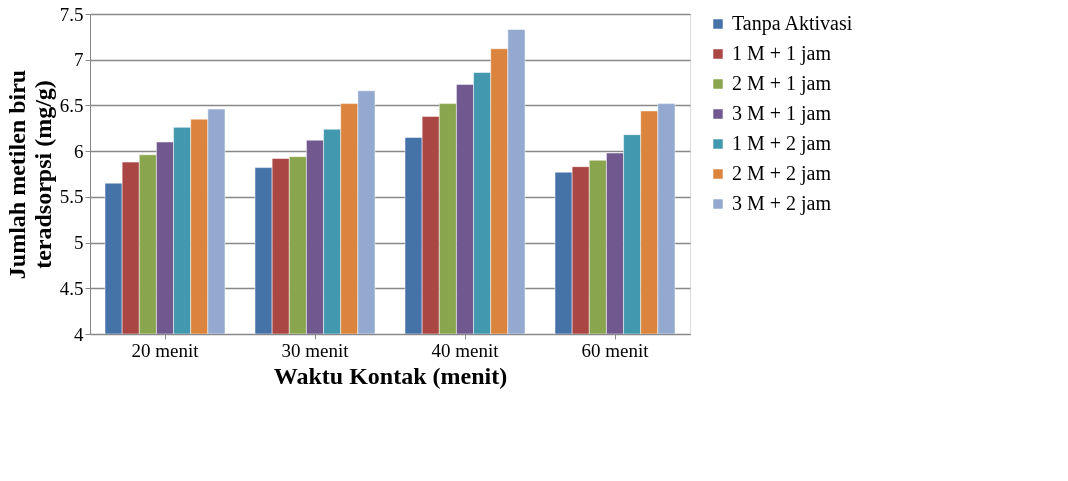 Image resolution: width=1068 pixels, height=481 pixels. What do you see at coordinates (782, 53) in the screenshot?
I see `legend-label: 1 M + 1 jam` at bounding box center [782, 53].